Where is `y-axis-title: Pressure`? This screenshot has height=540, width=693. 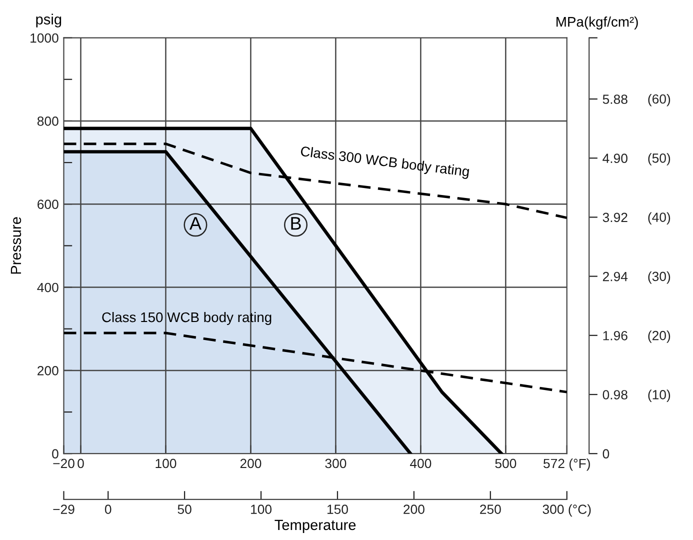 y-axis-title: Pressure is located at coordinates (16, 245).